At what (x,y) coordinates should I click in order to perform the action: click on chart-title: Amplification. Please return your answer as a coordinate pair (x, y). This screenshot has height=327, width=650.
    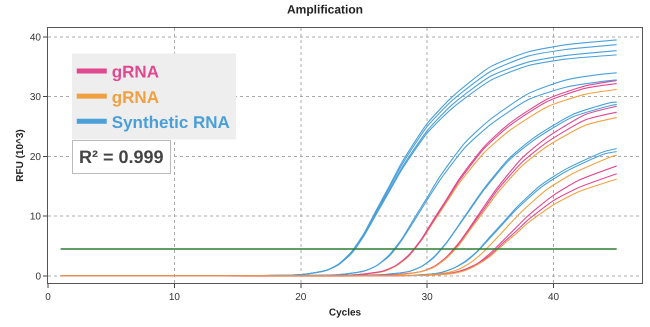
    Looking at the image, I should click on (325, 9).